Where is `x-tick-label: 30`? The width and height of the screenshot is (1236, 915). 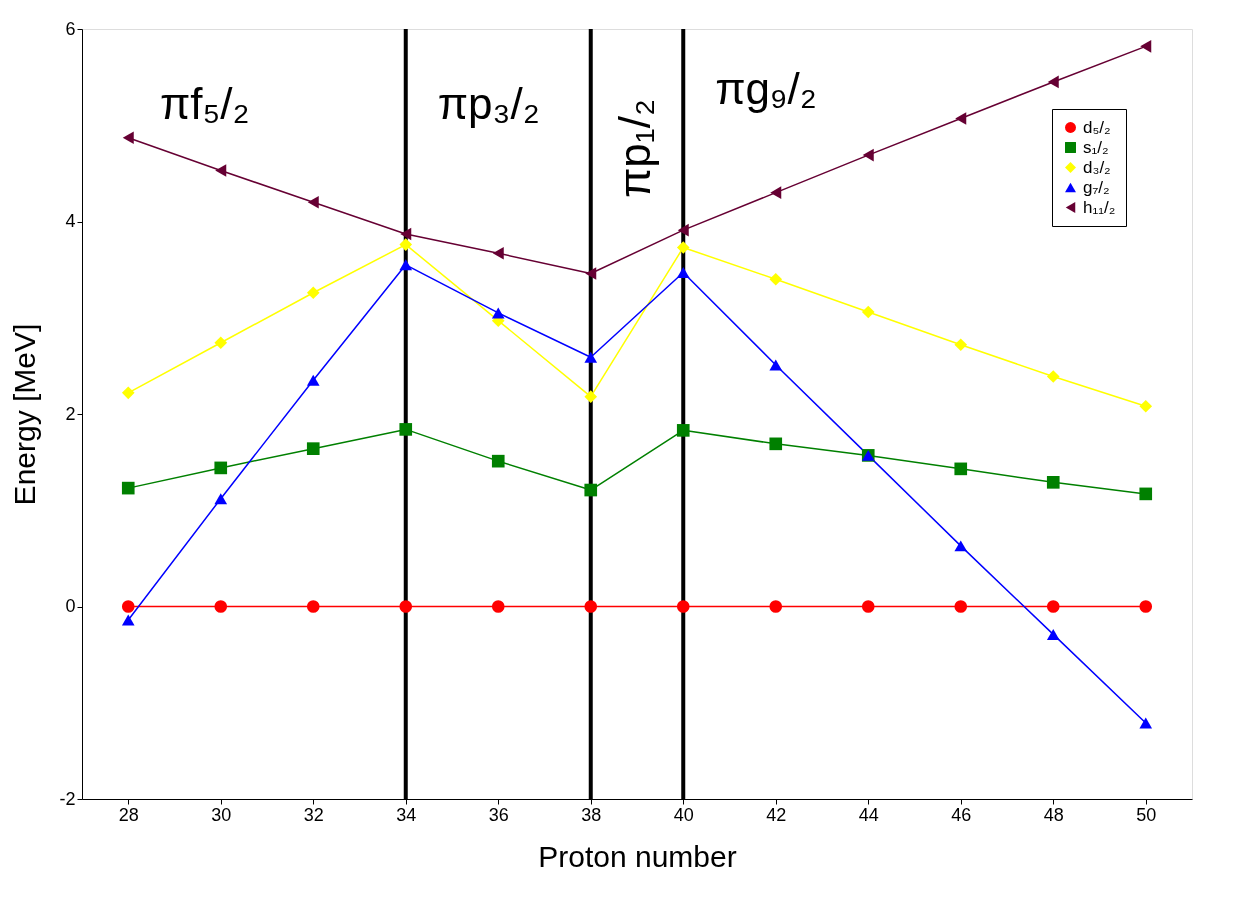
x-tick-label: 30 is located at coordinates (221, 814).